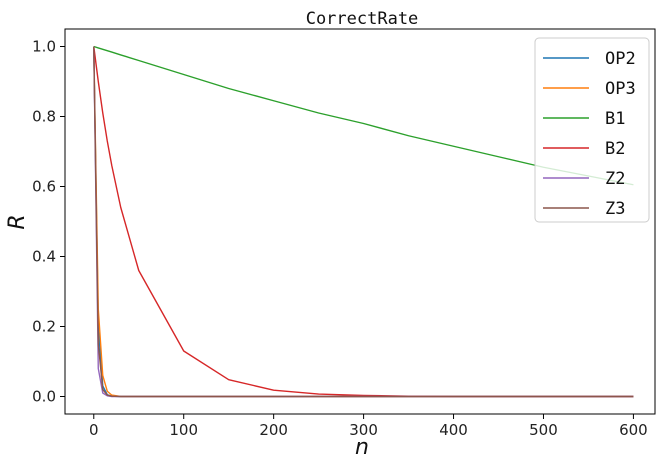 Image resolution: width=656 pixels, height=457 pixels. Describe the element at coordinates (620, 89) in the screenshot. I see `legend-label-op3: OP3` at that location.